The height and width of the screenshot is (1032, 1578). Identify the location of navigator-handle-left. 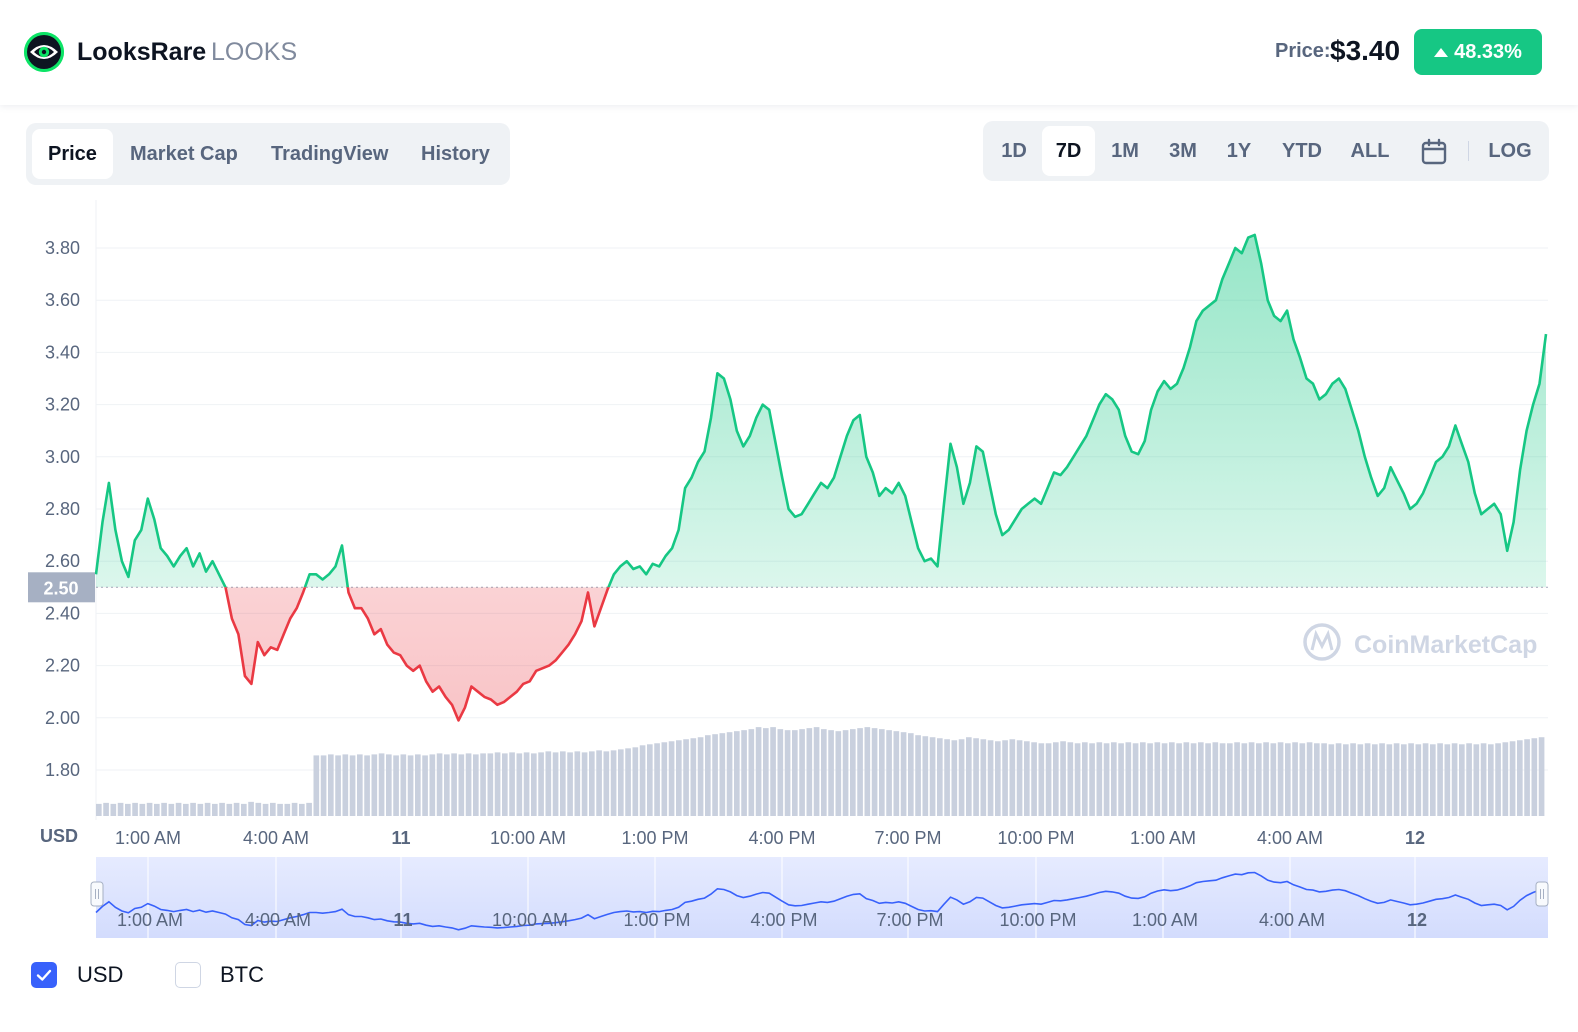
(97, 894).